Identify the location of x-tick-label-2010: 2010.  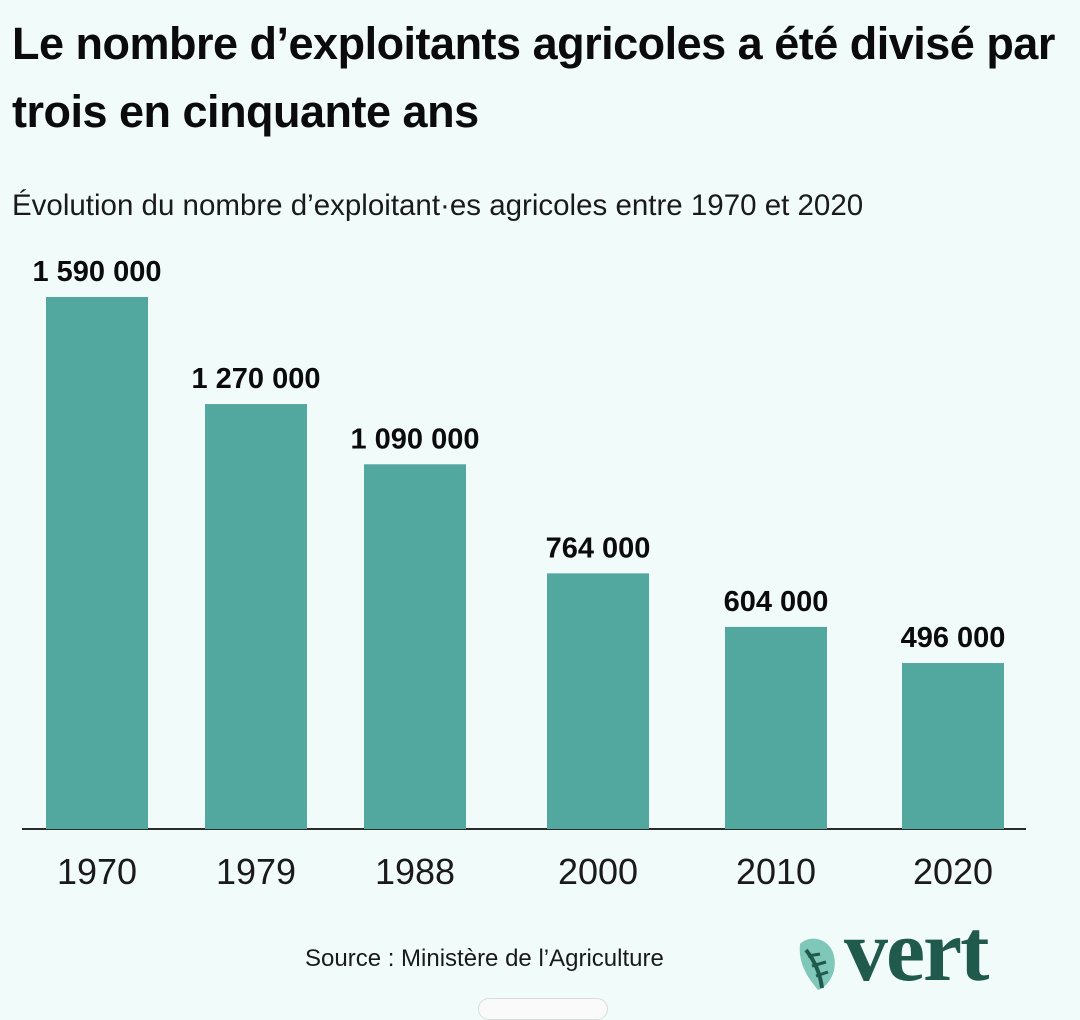
(776, 871).